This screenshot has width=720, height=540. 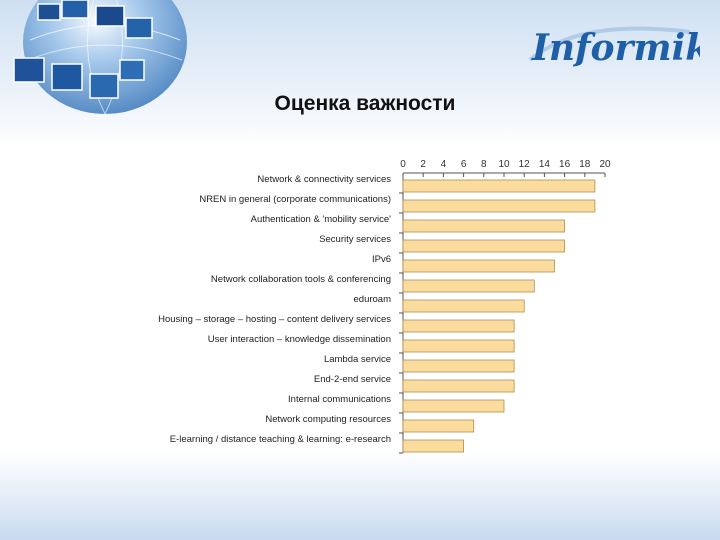 I want to click on x-tick-label: 10, so click(x=504, y=164).